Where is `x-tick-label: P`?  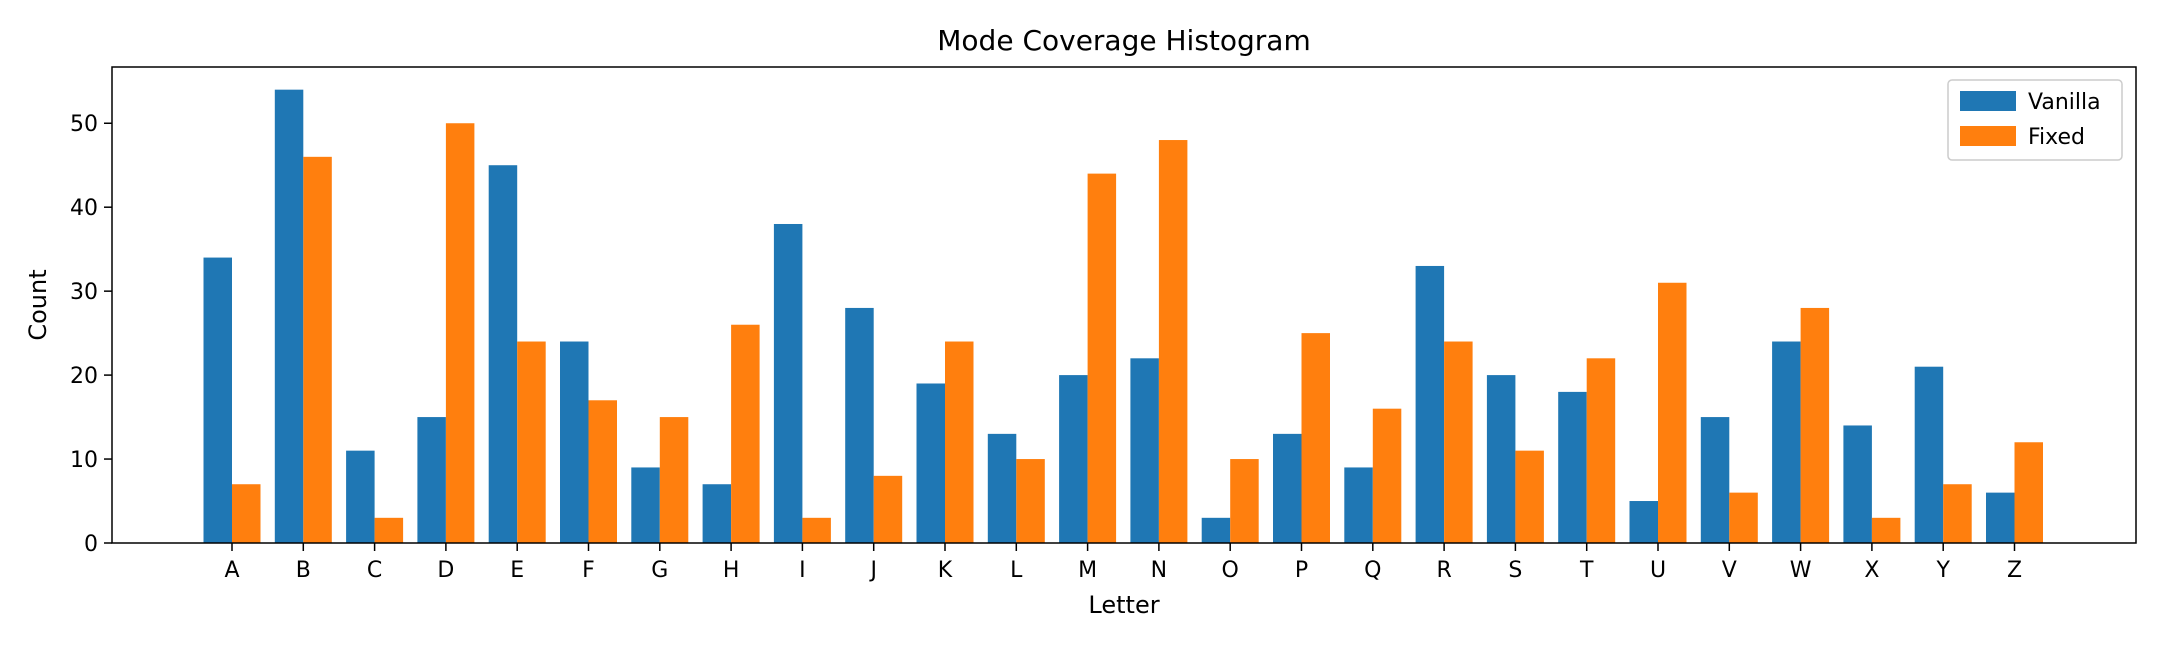
x-tick-label: P is located at coordinates (1301, 570).